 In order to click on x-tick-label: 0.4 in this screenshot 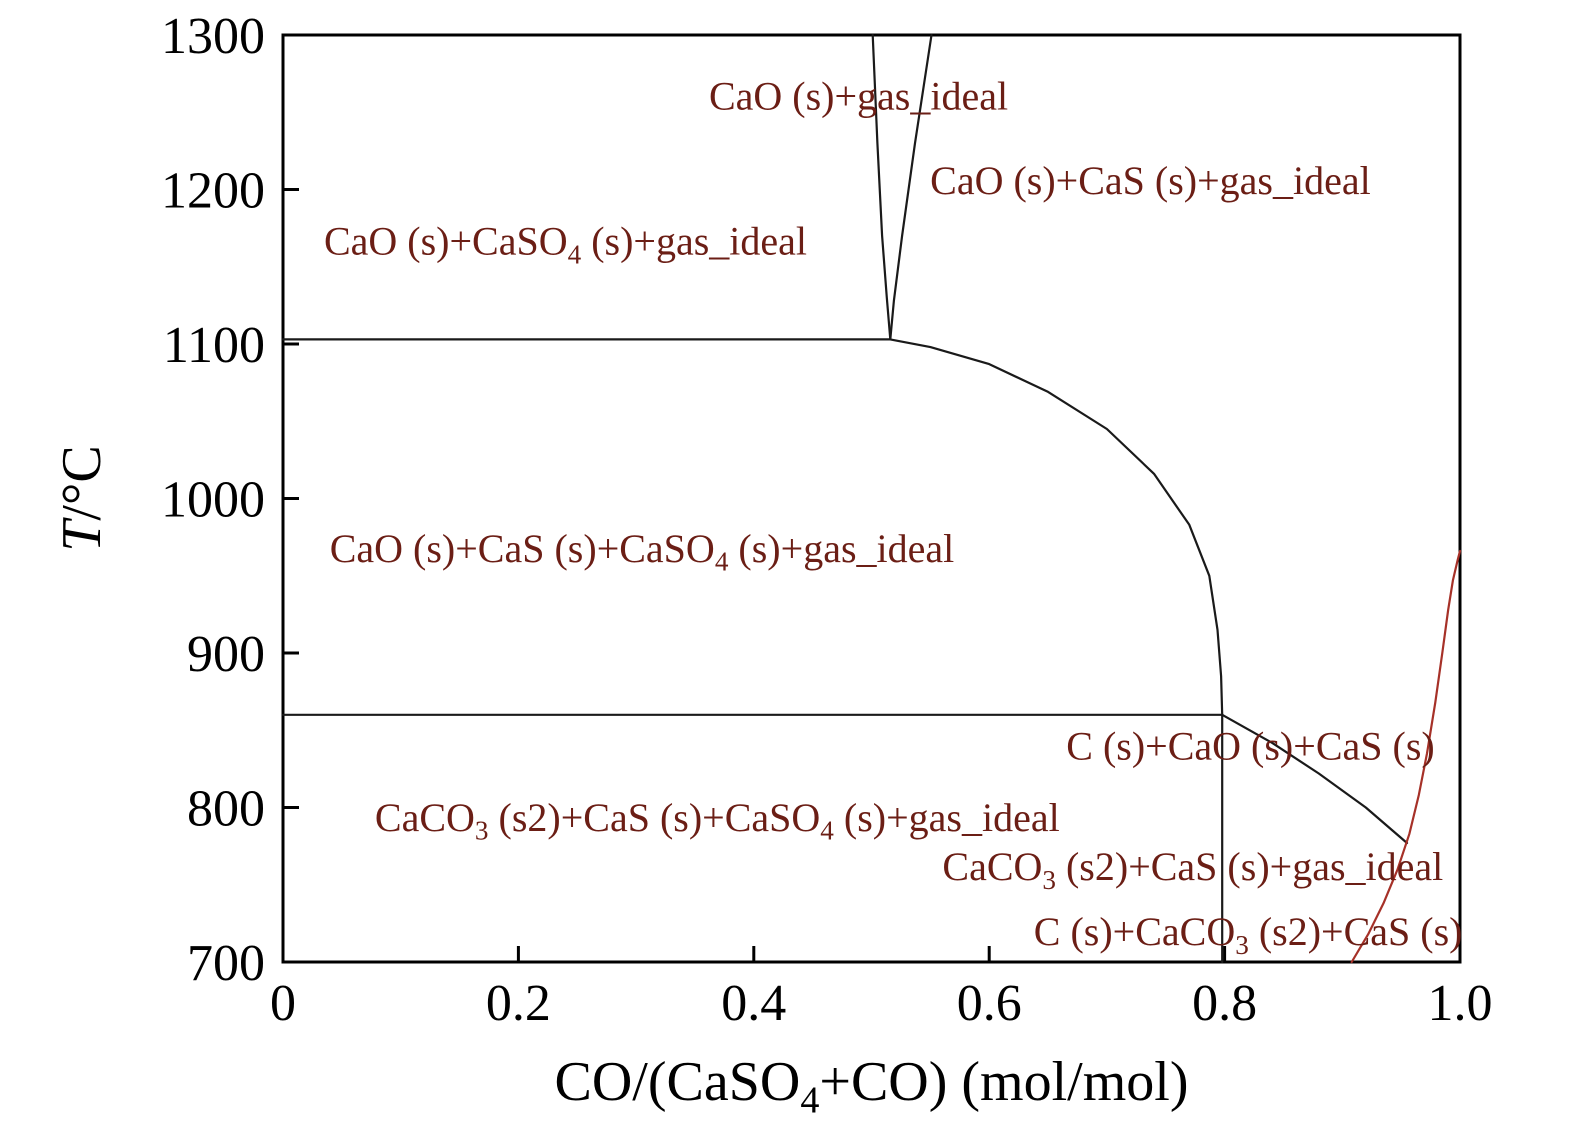, I will do `click(753, 1003)`.